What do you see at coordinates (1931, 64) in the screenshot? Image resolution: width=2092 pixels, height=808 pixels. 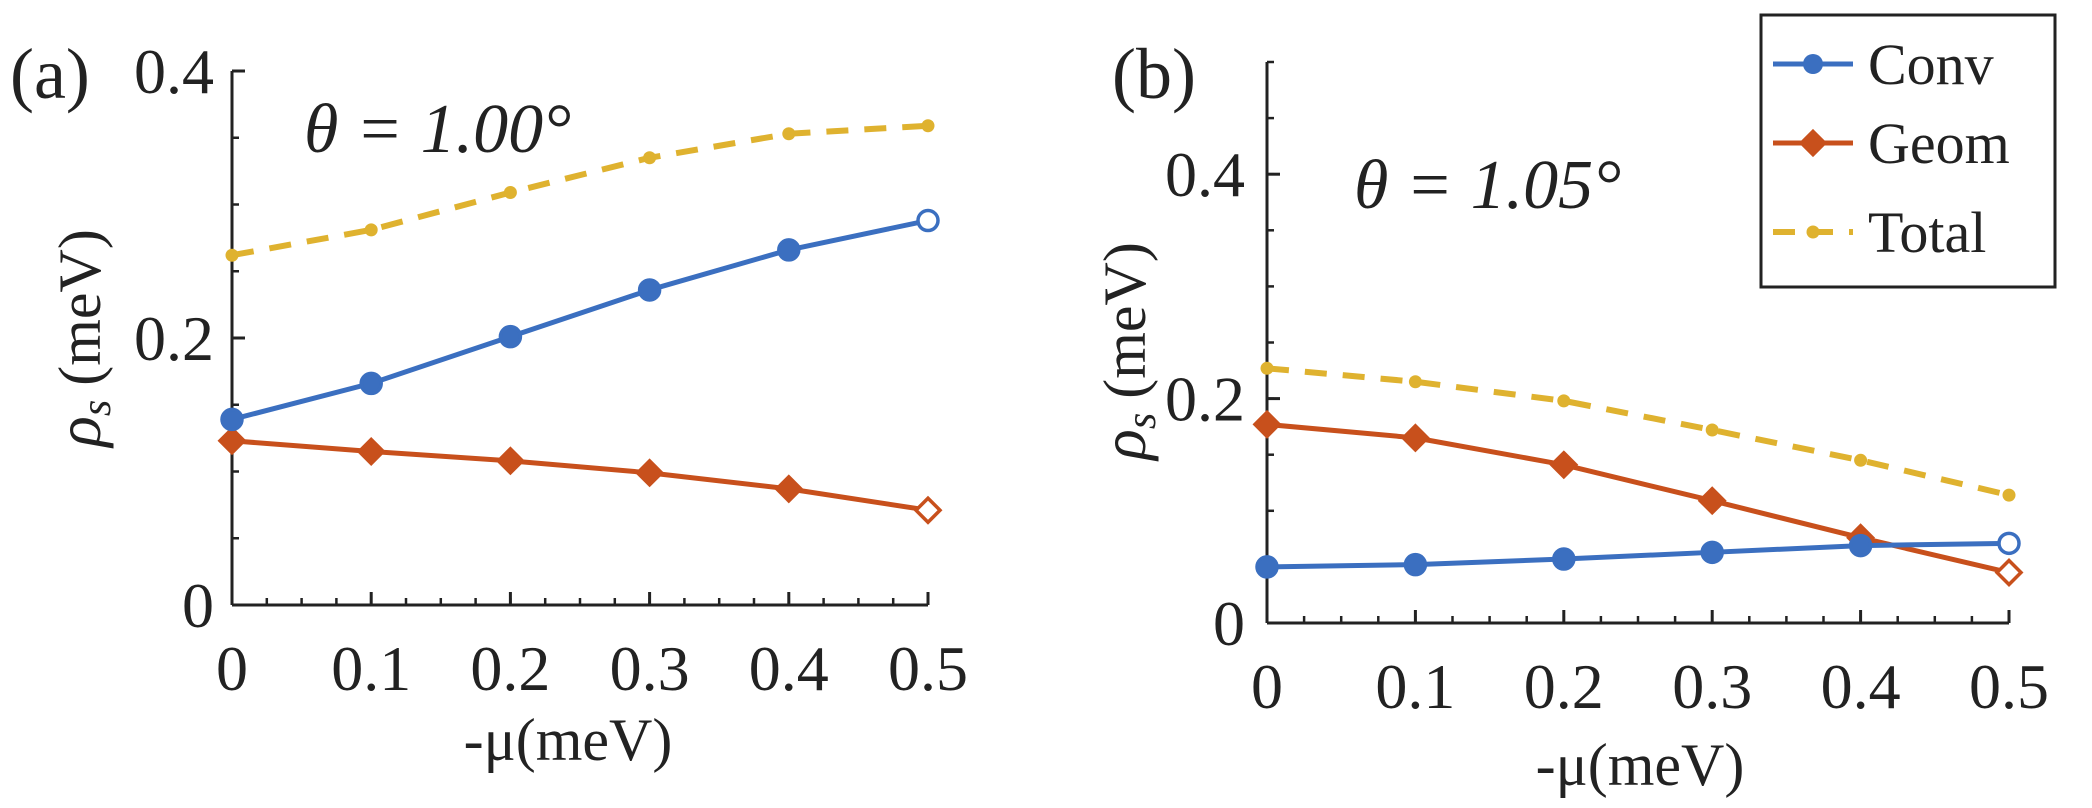 I see `legend-label-conv: Conv` at bounding box center [1931, 64].